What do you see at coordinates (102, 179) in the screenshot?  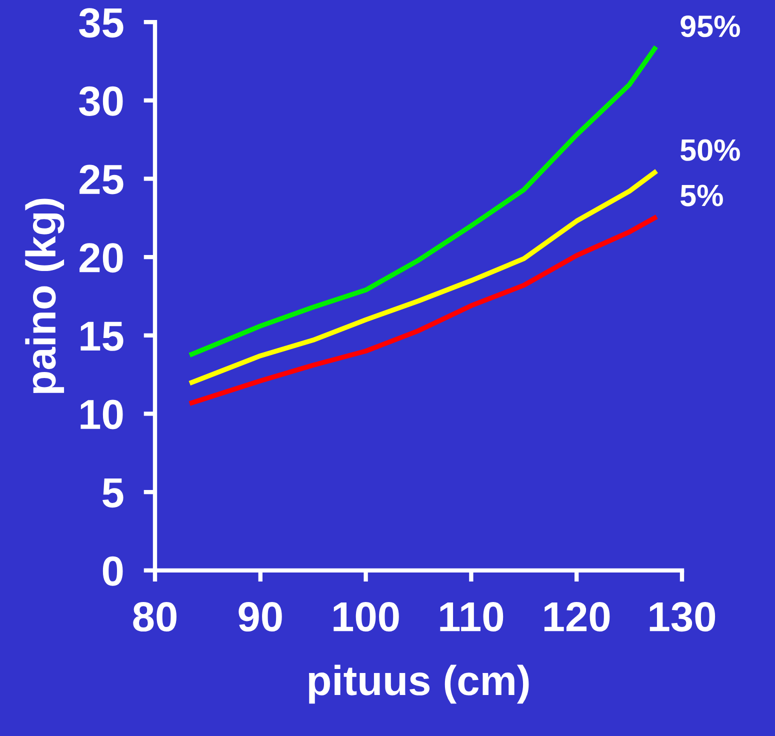 I see `y-tick-label: 25` at bounding box center [102, 179].